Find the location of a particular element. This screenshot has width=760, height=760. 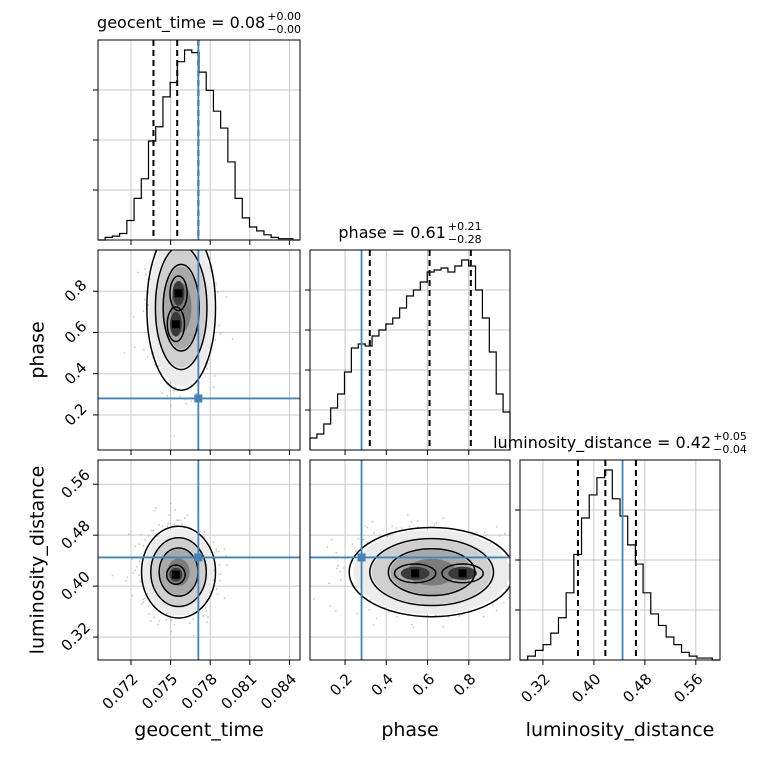

x-tick-label-luminosity_distance: 0.32 is located at coordinates (535, 688).